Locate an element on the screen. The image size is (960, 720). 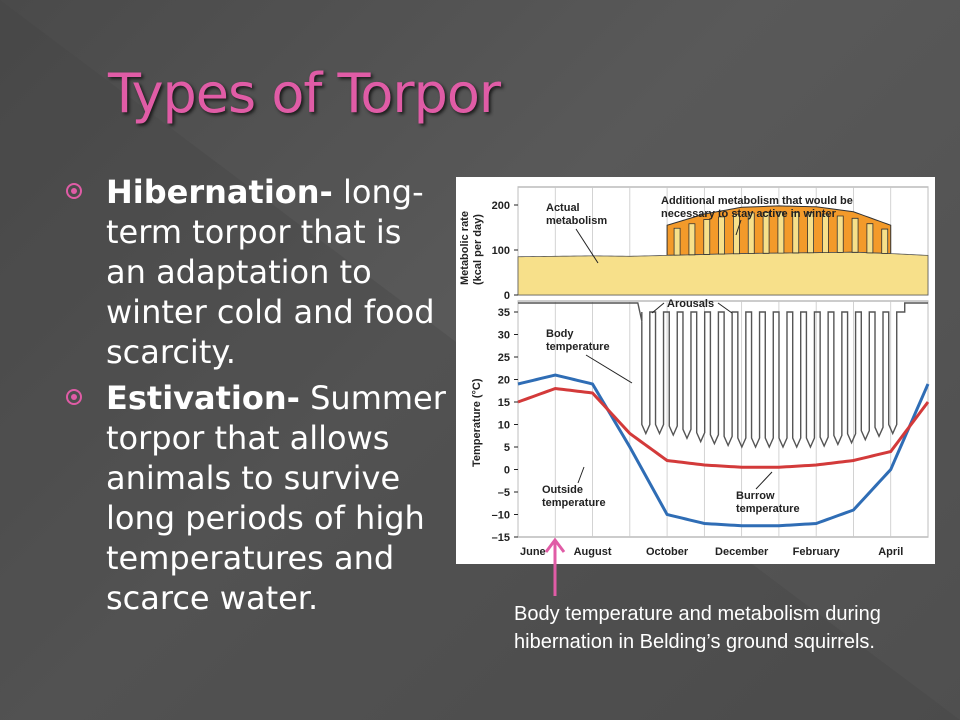
page-title: Types of Torpor is located at coordinates (304, 93).